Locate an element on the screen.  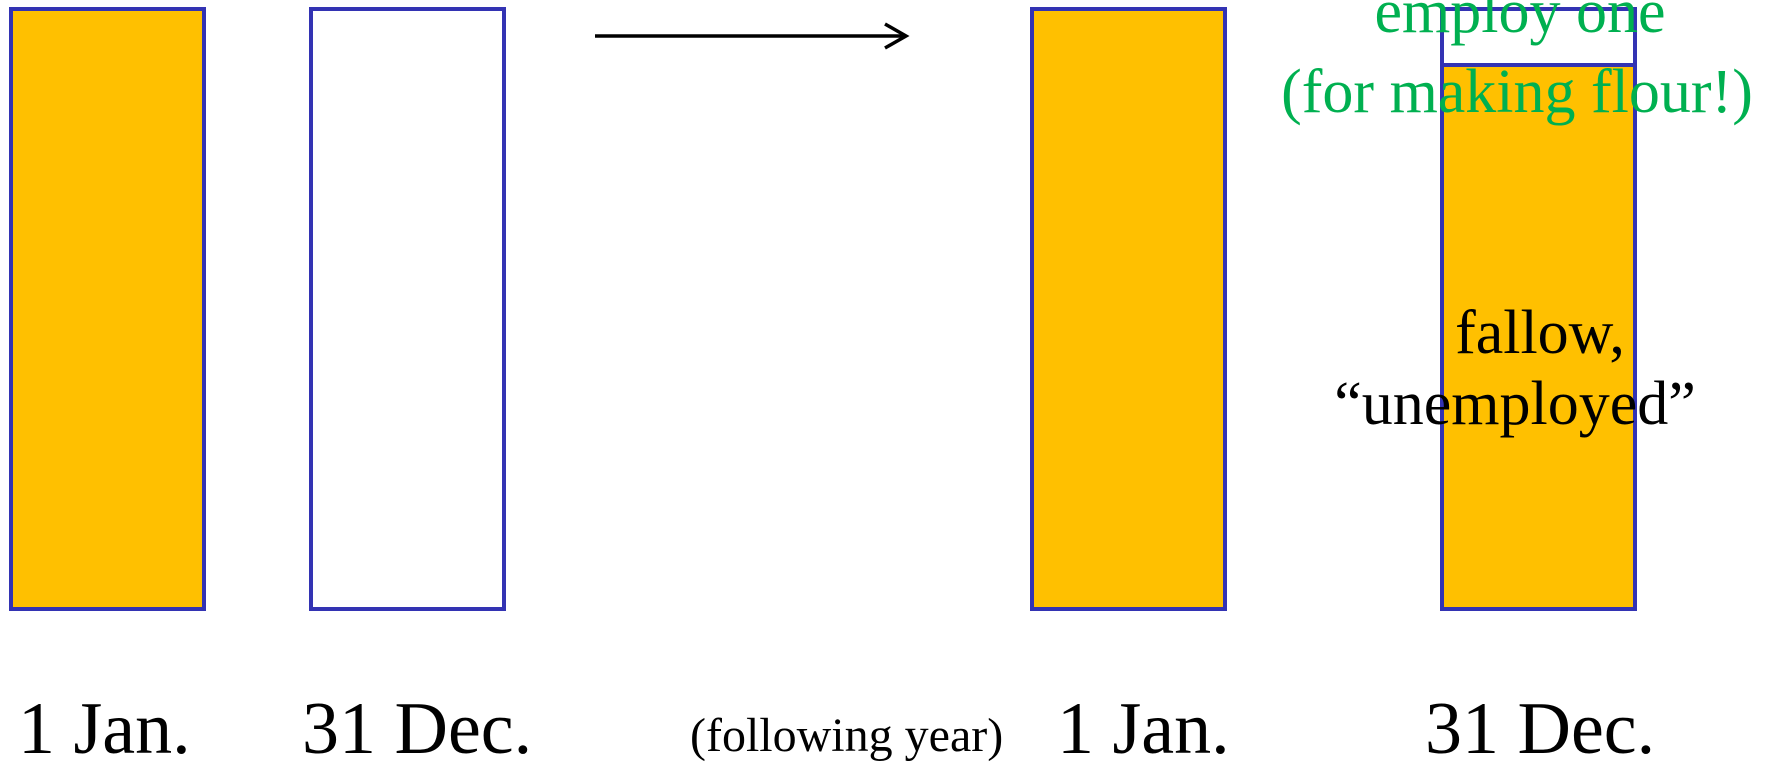
bar-31-dec-year2-employed-slice is located at coordinates (1538, 37).